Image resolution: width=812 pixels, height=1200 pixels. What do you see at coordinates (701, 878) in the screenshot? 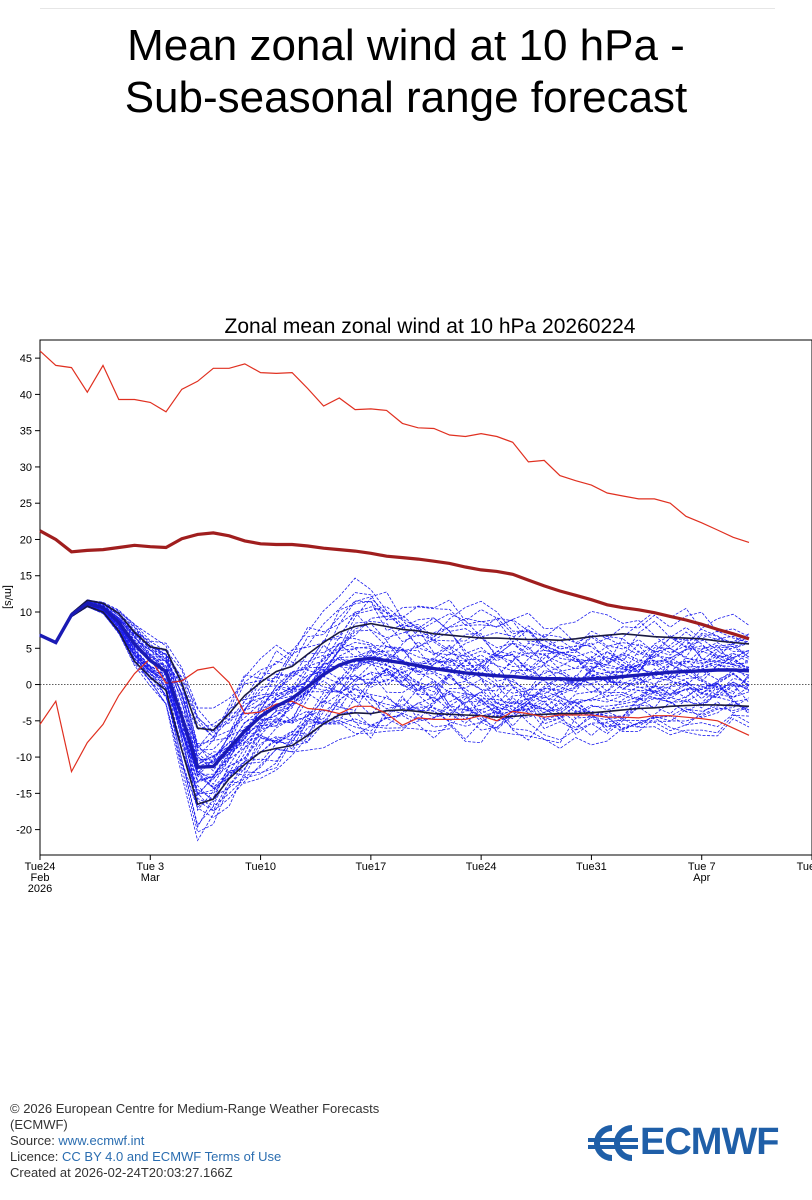
I see `x-tick-label: Apr` at bounding box center [701, 878].